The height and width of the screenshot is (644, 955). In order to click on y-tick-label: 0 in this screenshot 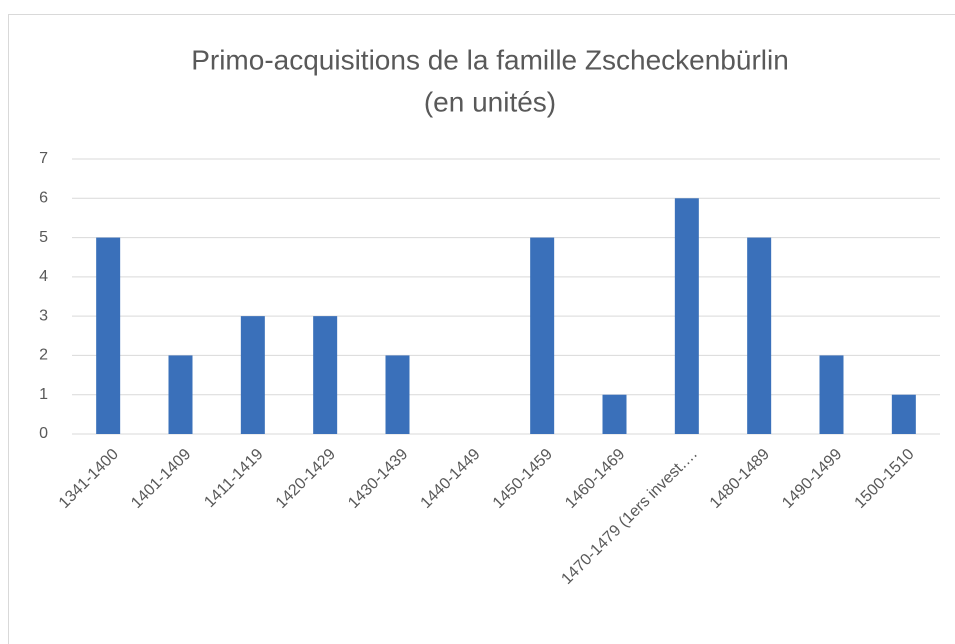, I will do `click(43, 433)`.